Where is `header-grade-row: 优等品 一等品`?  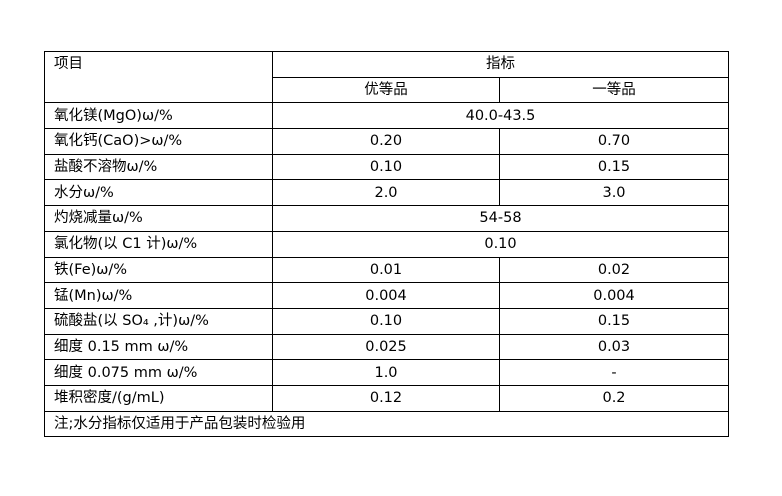
header-grade-row: 优等品 一等品 is located at coordinates (387, 90).